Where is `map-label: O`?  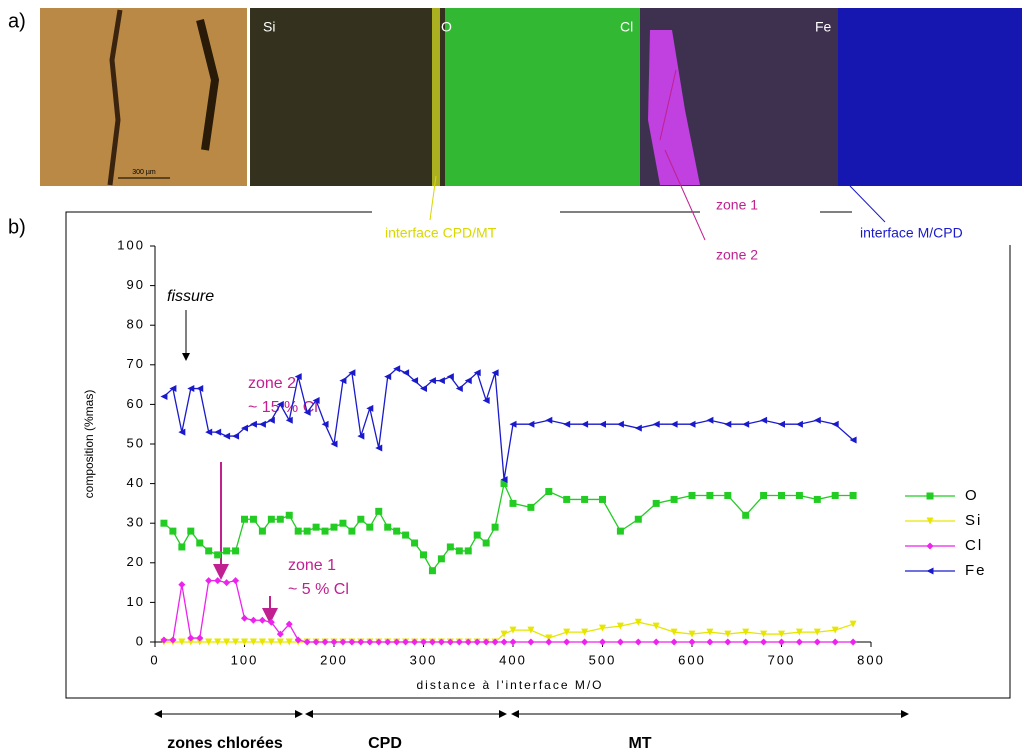
map-label: O is located at coordinates (446, 27).